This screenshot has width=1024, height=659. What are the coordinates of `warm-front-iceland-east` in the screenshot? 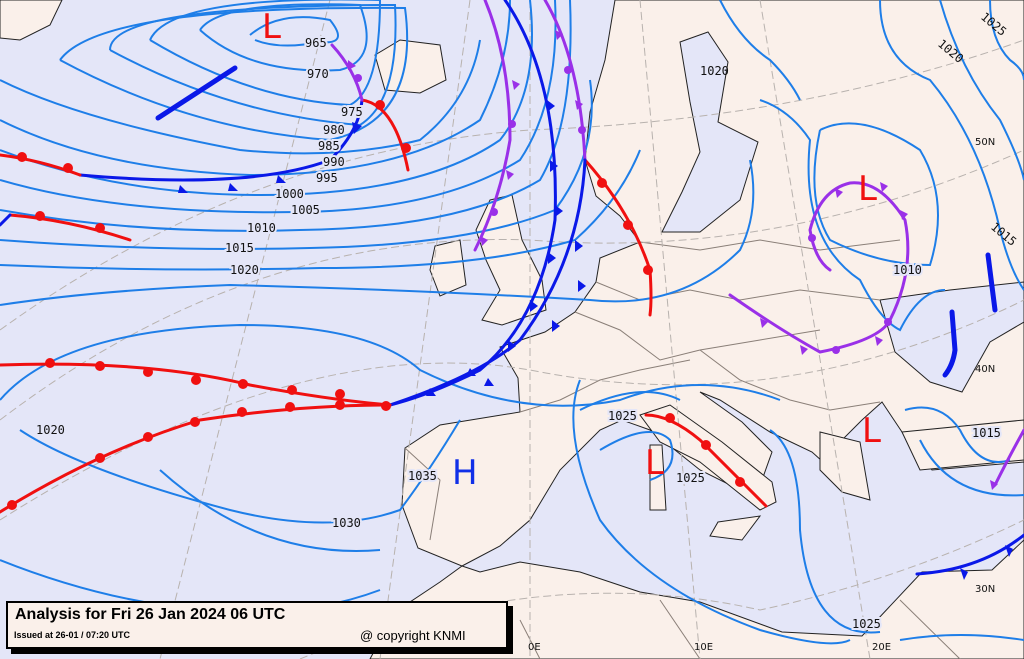 It's located at (385, 135).